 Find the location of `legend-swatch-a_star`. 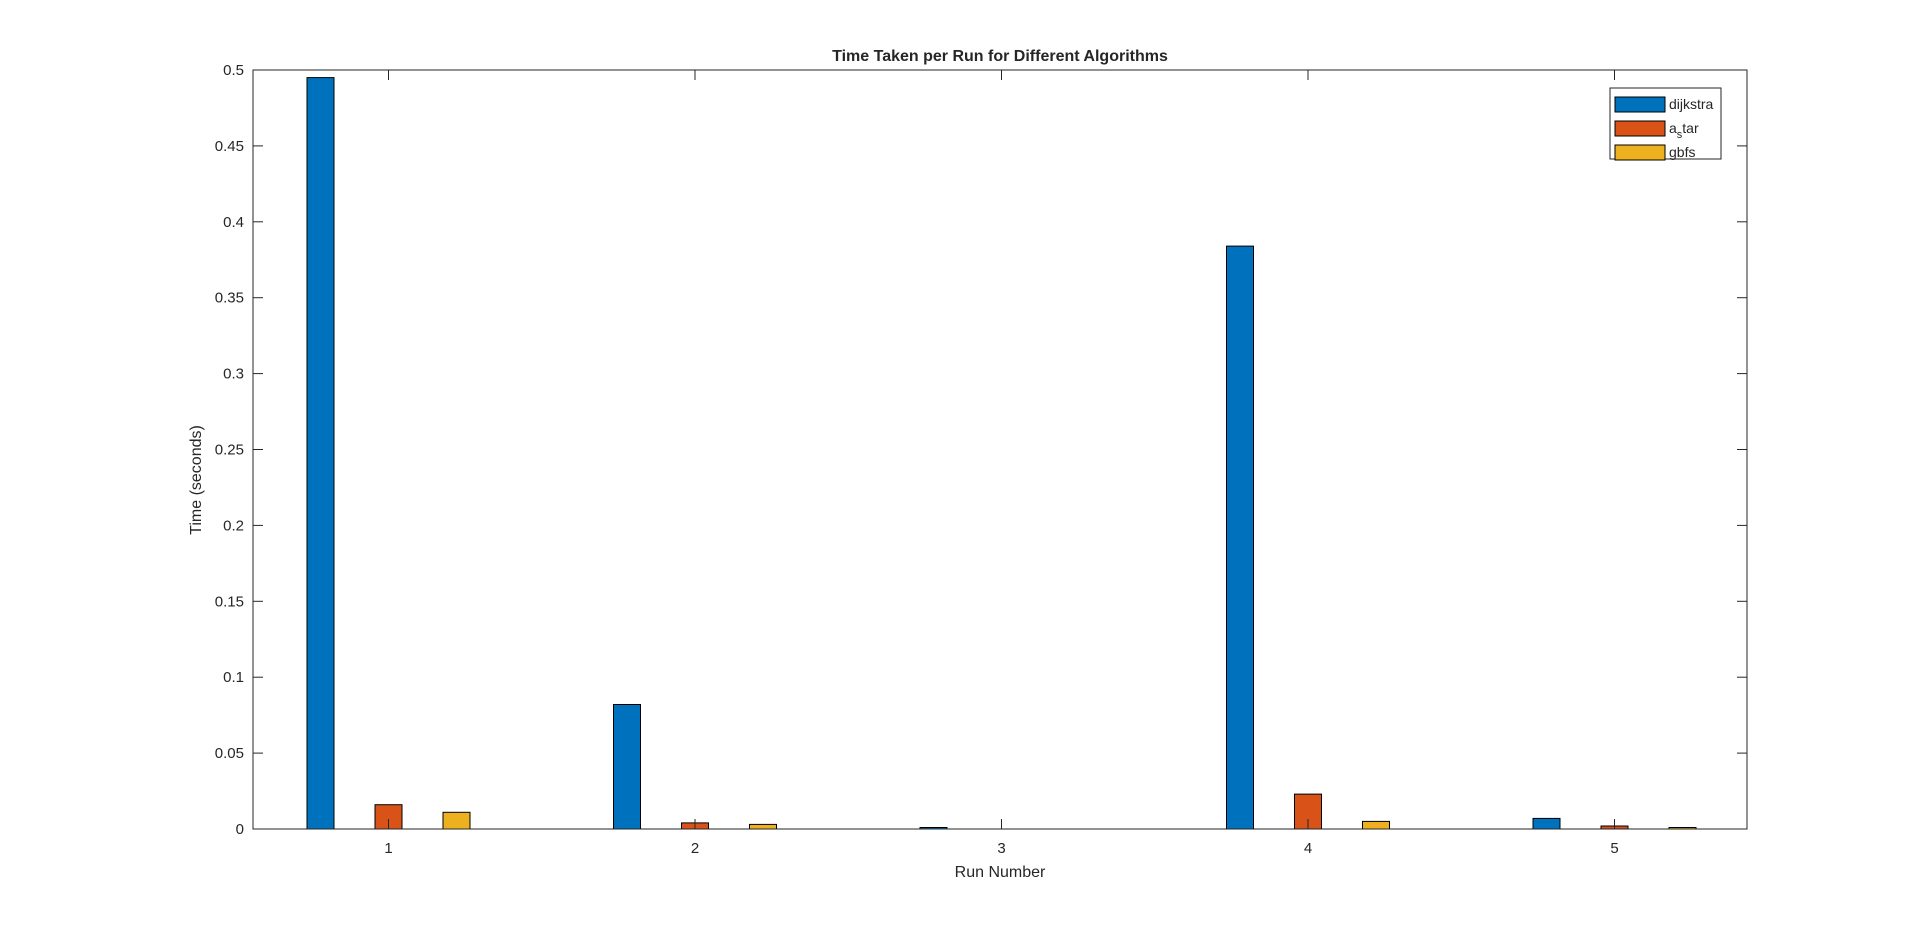

legend-swatch-a_star is located at coordinates (1640, 128).